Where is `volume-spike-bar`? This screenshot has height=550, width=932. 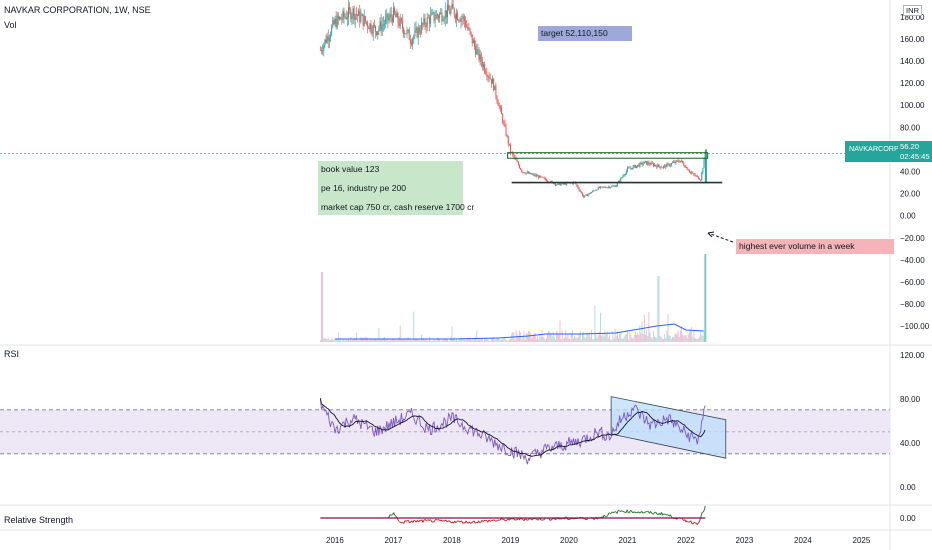
volume-spike-bar is located at coordinates (705, 298).